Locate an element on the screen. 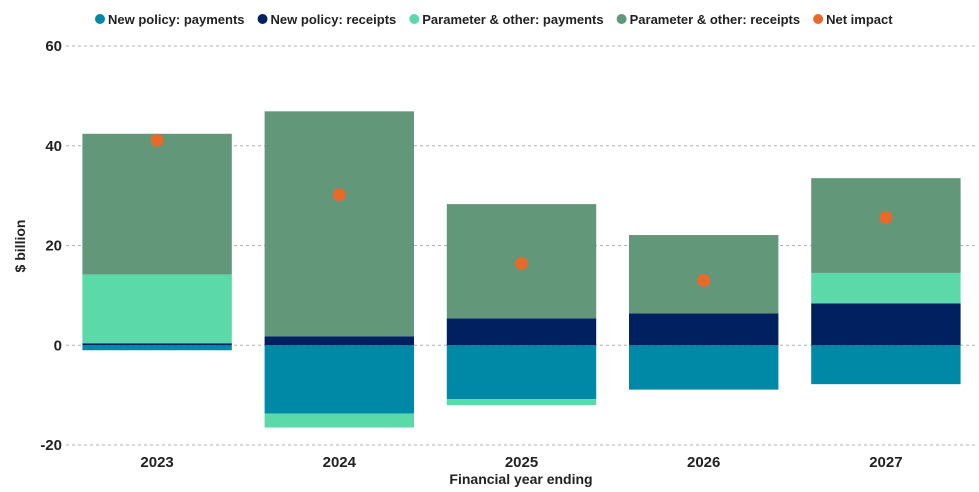 The width and height of the screenshot is (979, 492). x-axis-title: Financial year ending is located at coordinates (520, 479).